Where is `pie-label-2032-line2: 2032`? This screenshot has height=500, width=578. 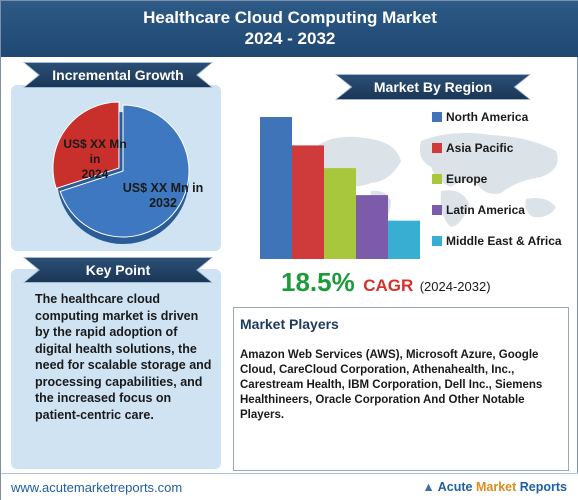 pie-label-2032-line2: 2032 is located at coordinates (163, 203).